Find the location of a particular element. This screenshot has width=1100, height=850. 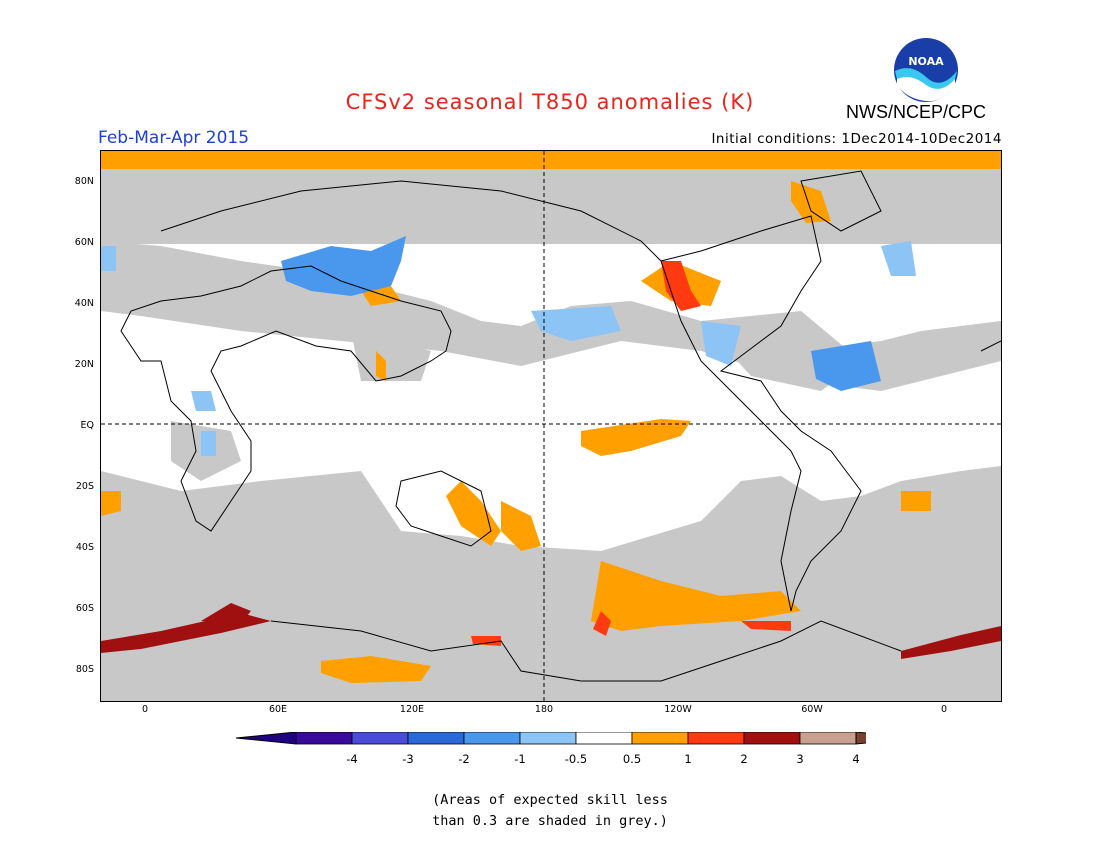

noaa-logo-text: NOAA is located at coordinates (926, 61).